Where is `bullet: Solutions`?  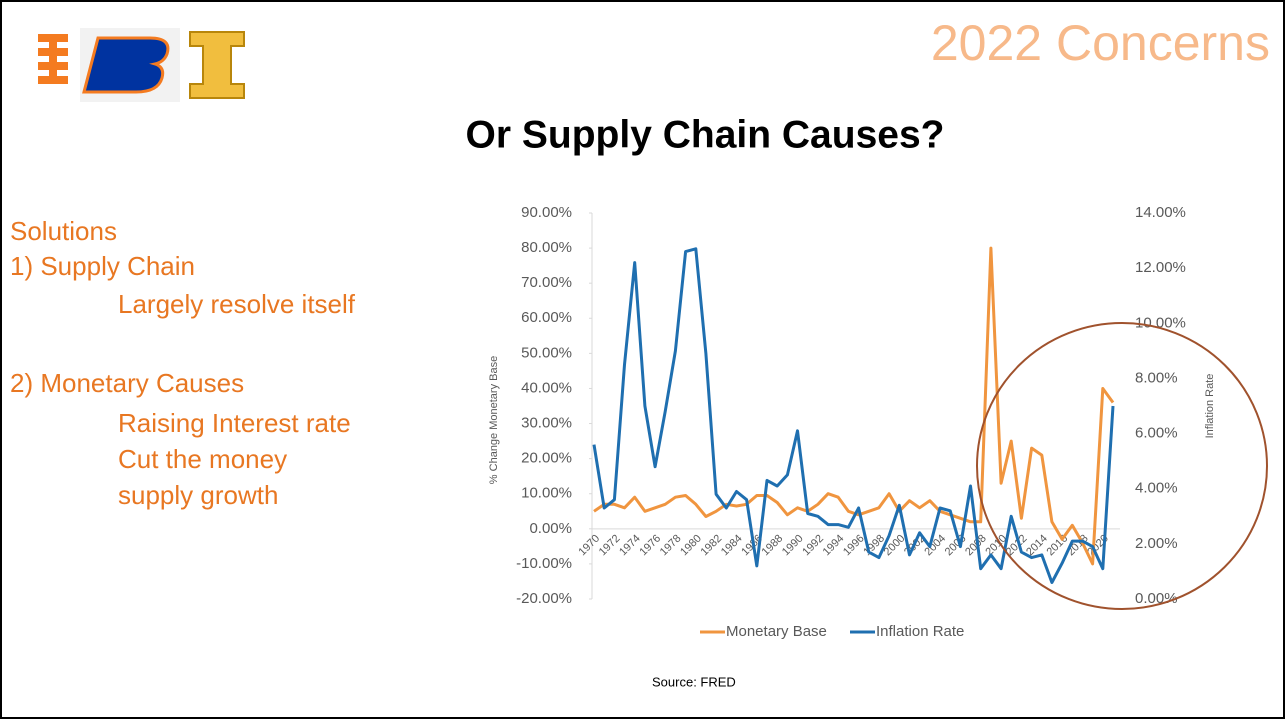 bullet: Solutions is located at coordinates (63, 231).